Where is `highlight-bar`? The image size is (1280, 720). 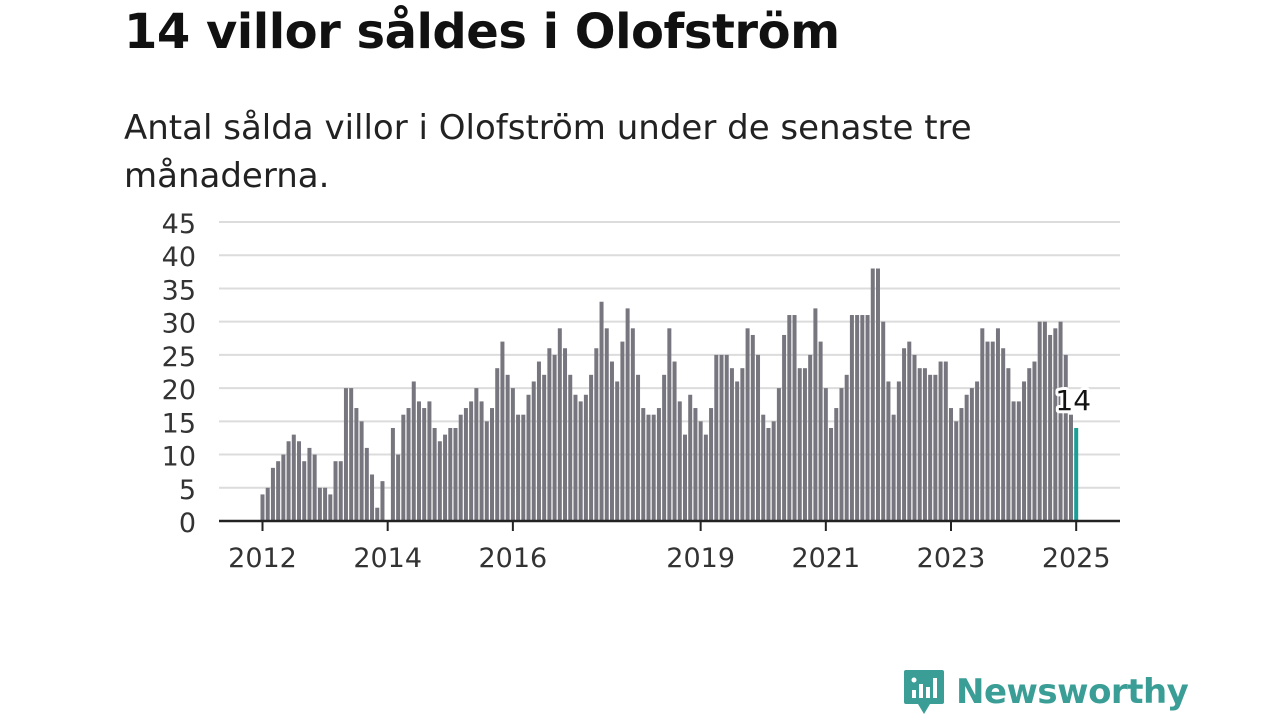
highlight-bar is located at coordinates (1076, 474).